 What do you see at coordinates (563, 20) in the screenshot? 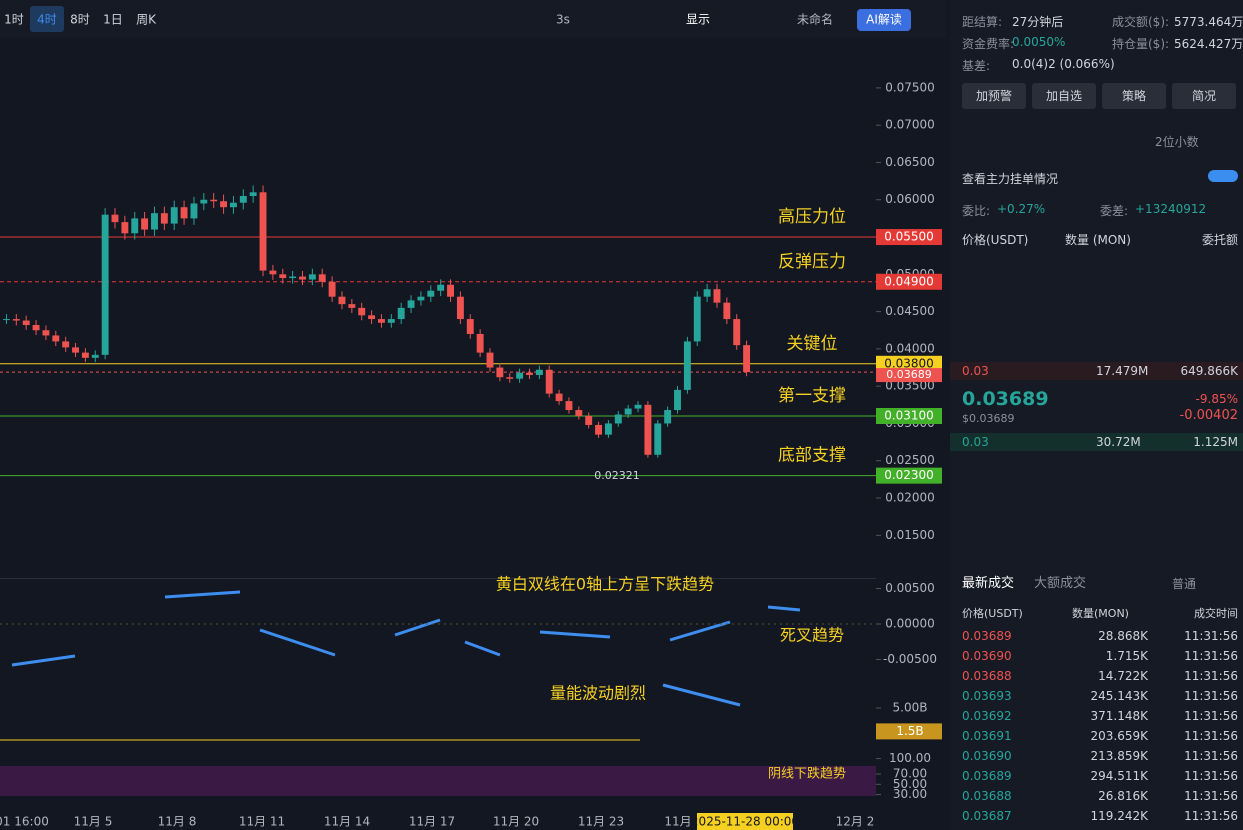
I see `refresh: 3s` at bounding box center [563, 20].